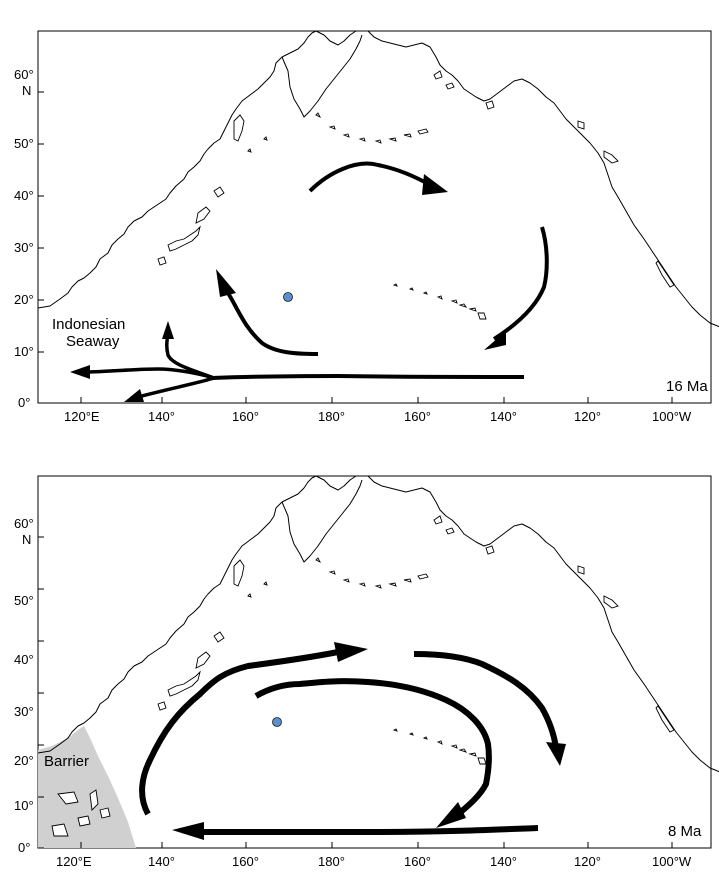 Image resolution: width=719 pixels, height=873 pixels. Describe the element at coordinates (685, 831) in the screenshot. I see `age-label: 8 Ma` at that location.